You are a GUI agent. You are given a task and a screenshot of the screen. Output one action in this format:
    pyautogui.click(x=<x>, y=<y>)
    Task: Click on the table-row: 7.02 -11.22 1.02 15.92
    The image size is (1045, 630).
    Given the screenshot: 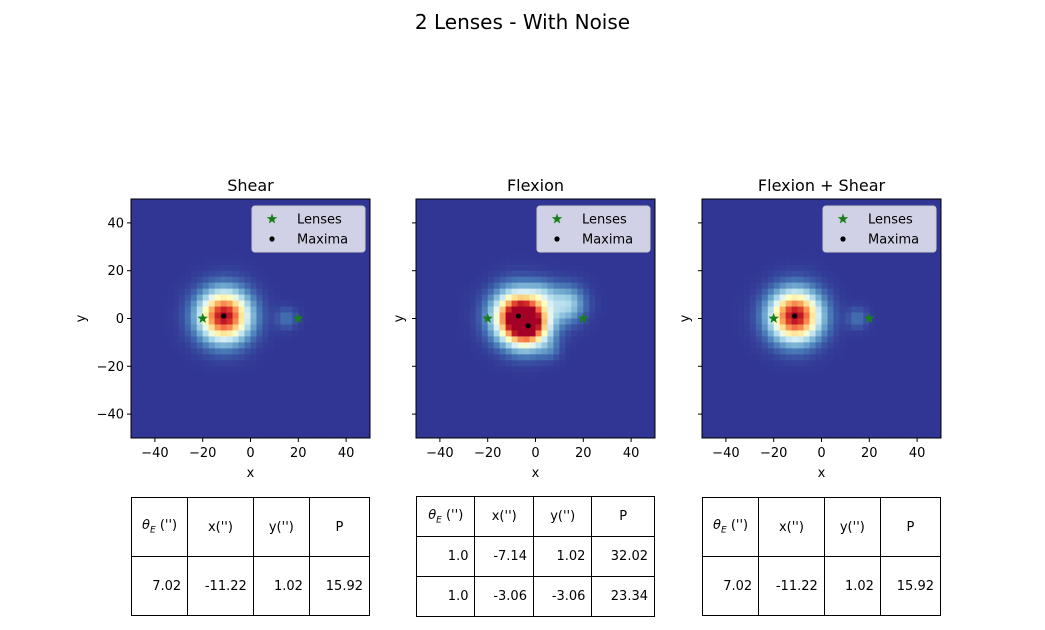 What is the action you would take?
    pyautogui.click(x=821, y=586)
    